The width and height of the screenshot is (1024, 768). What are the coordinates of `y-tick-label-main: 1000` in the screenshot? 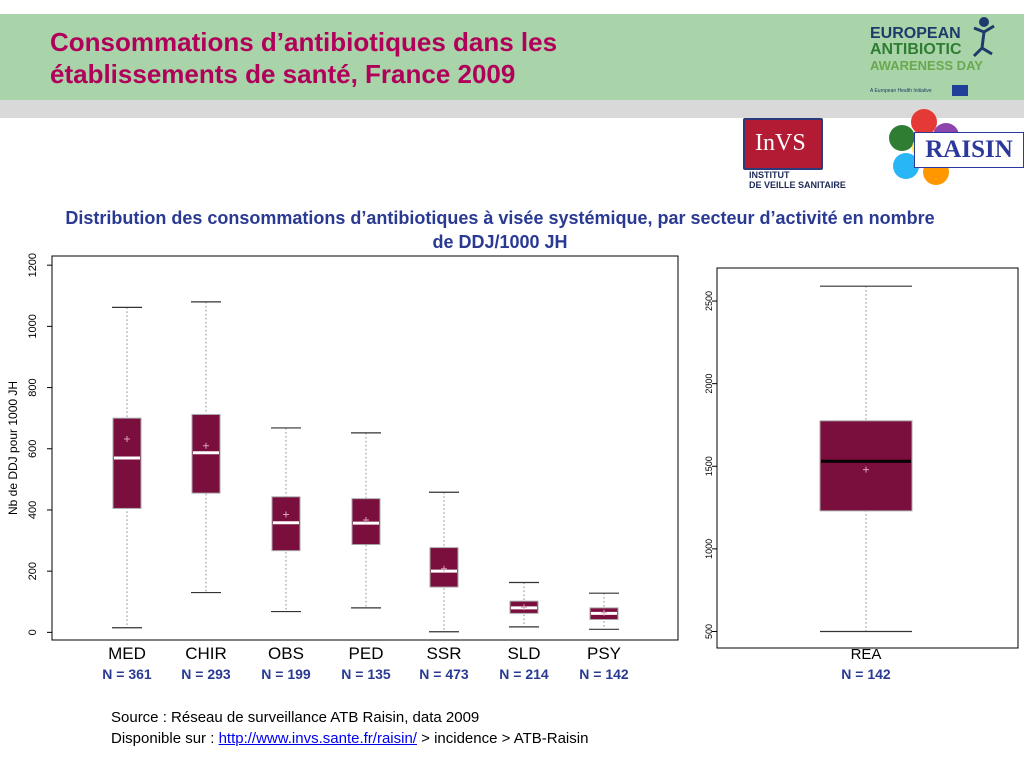 It's located at (33, 326).